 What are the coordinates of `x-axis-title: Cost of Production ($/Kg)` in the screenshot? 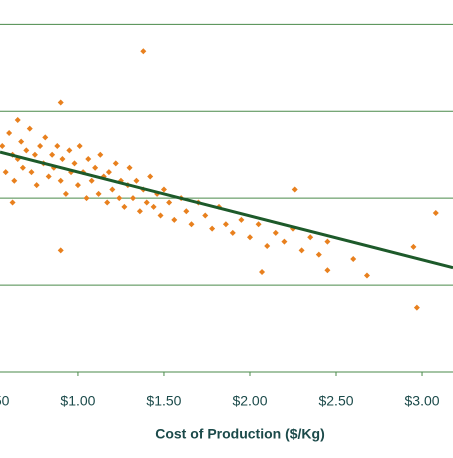 It's located at (240, 434).